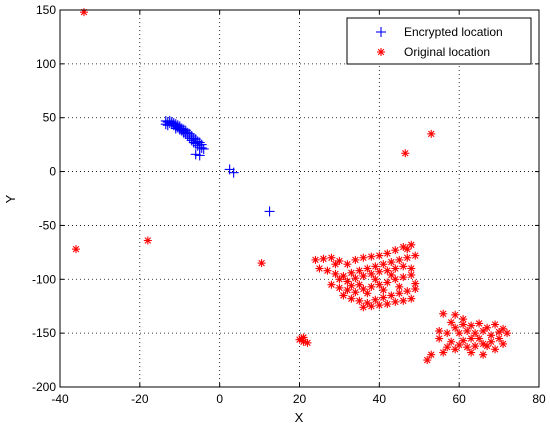 The height and width of the screenshot is (430, 550). I want to click on y-tick-label: 100, so click(46, 64).